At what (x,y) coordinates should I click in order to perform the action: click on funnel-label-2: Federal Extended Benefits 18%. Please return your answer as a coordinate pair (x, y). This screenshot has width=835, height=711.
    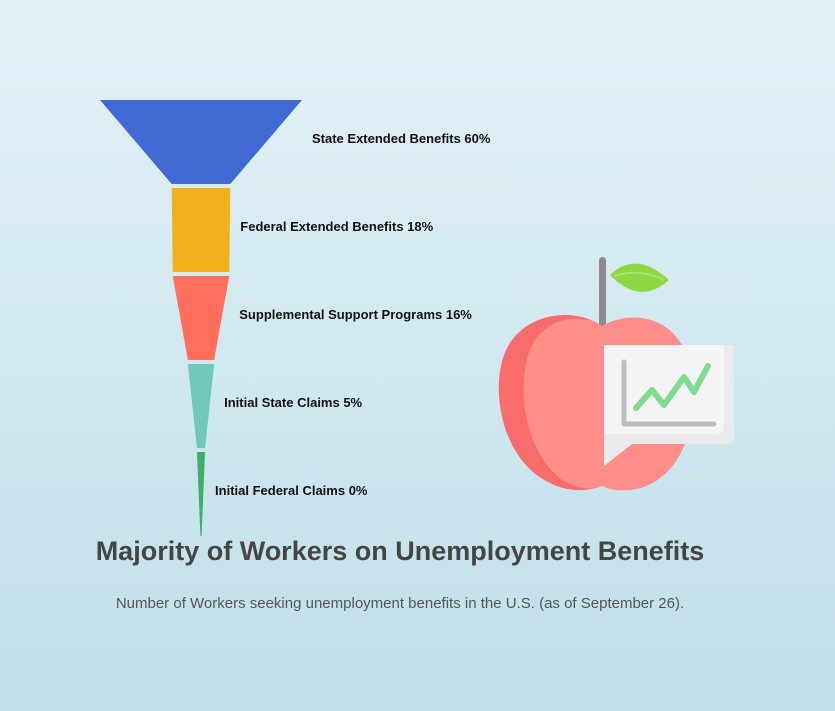
    Looking at the image, I should click on (336, 226).